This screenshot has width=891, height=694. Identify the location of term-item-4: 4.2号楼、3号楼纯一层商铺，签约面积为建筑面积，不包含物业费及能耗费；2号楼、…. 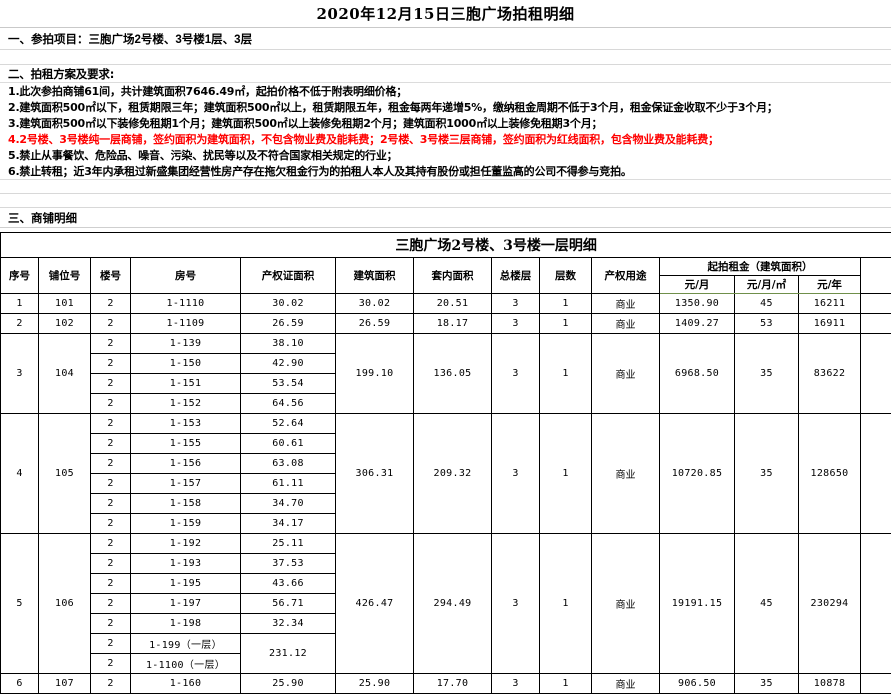
(445, 139).